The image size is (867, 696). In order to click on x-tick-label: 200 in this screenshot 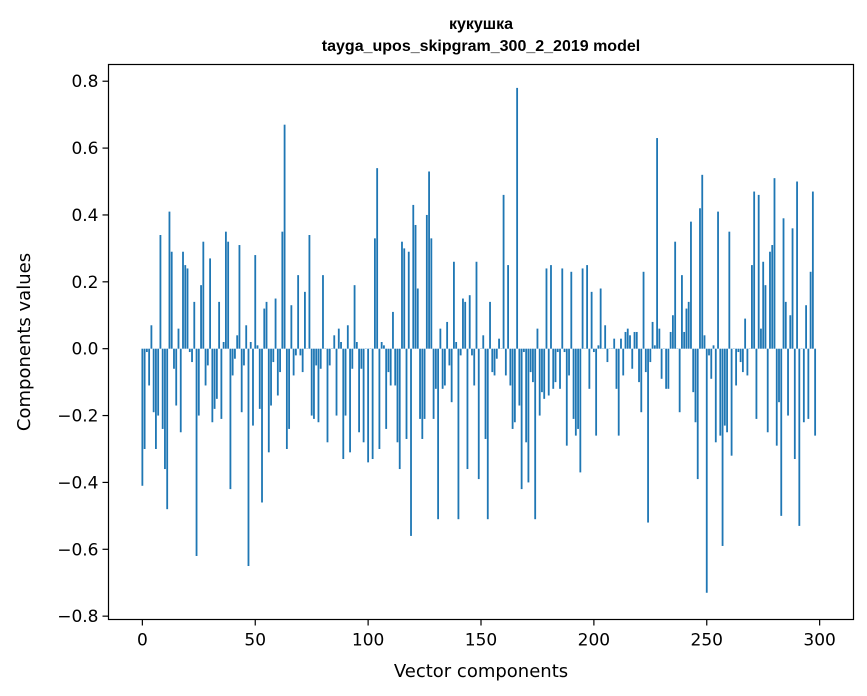, I will do `click(594, 641)`.